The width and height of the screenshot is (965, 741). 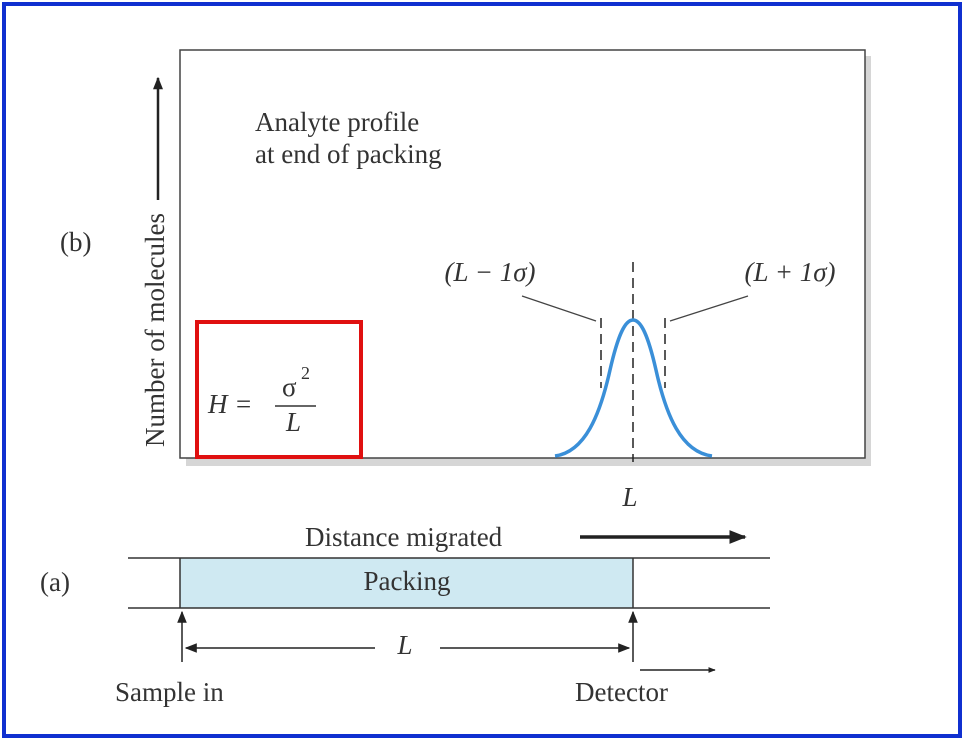 What do you see at coordinates (289, 387) in the screenshot?
I see `formula-numerator: σ` at bounding box center [289, 387].